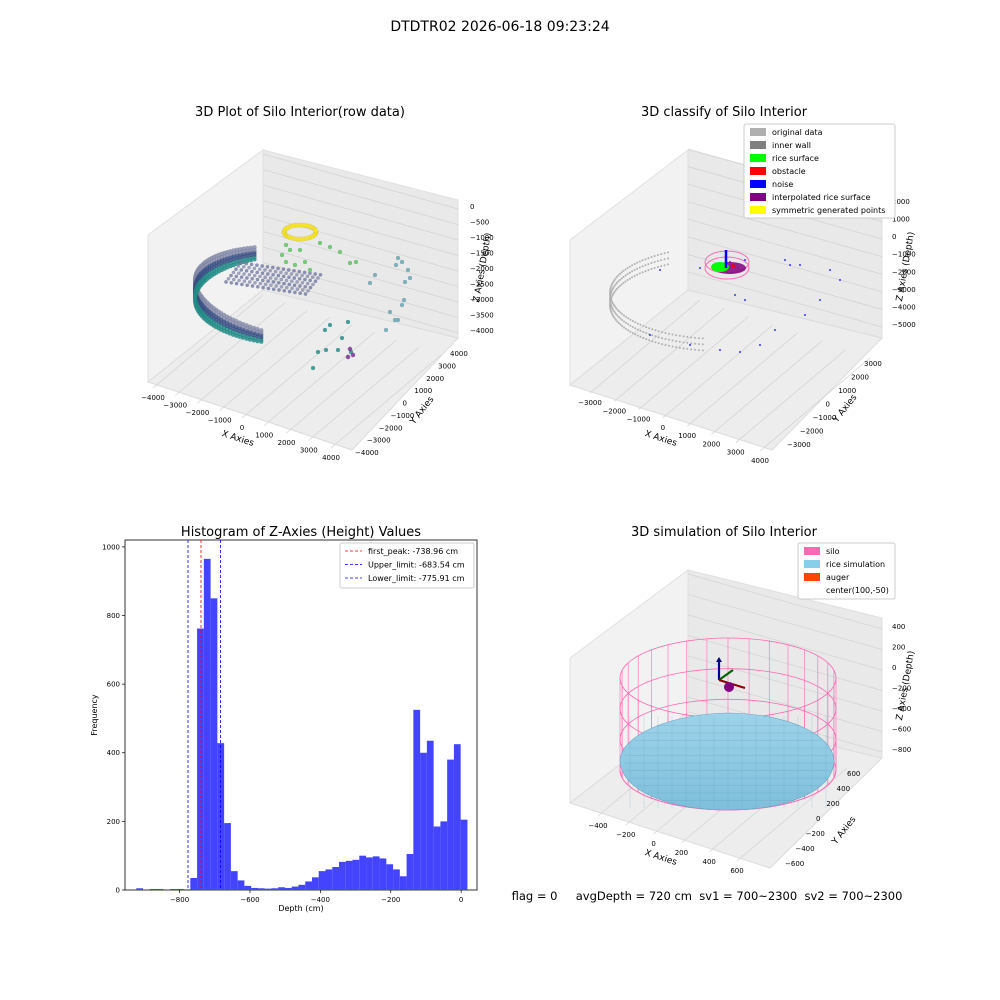 This screenshot has height=1000, width=1000. I want to click on p2-ztick-label: −5000, so click(904, 325).